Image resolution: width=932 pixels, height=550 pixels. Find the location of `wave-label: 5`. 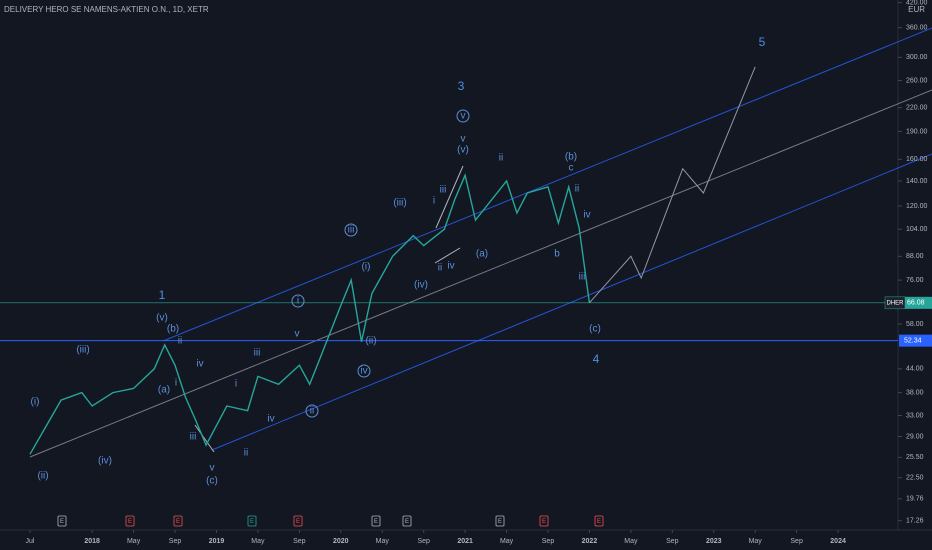

wave-label: 5 is located at coordinates (762, 42).